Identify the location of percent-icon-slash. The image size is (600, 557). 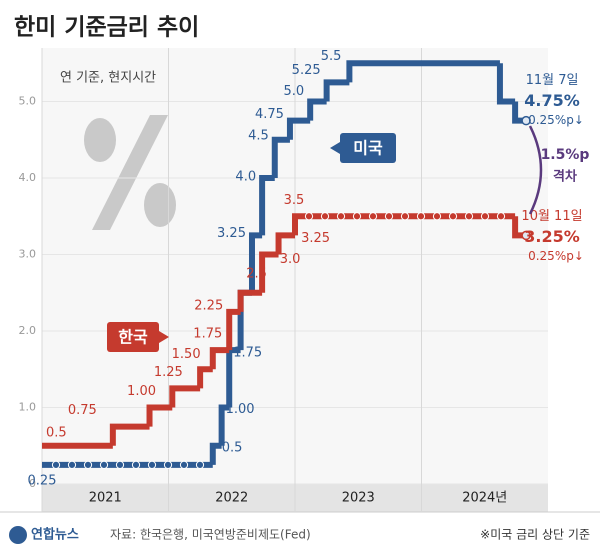
(130, 172).